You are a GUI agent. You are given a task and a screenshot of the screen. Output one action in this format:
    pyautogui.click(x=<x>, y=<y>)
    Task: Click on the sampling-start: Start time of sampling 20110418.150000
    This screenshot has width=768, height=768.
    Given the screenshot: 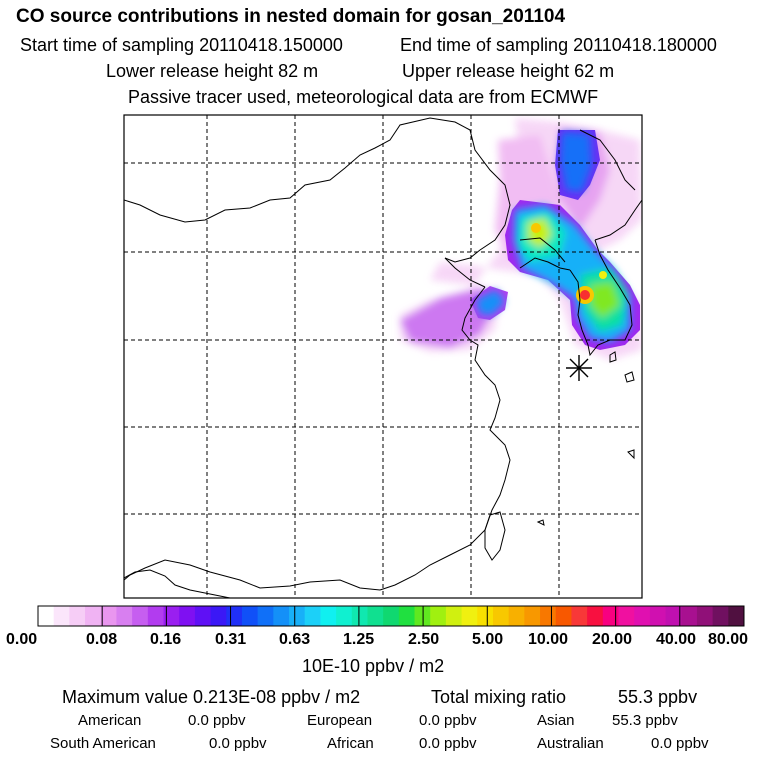 What is the action you would take?
    pyautogui.click(x=181, y=45)
    